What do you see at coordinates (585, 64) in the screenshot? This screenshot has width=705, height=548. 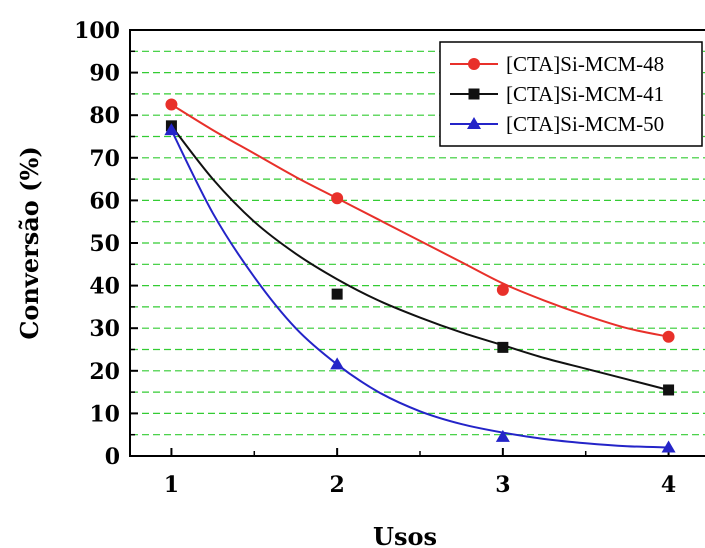 I see `legend-label: [CTA]Si-MCM-48` at bounding box center [585, 64].